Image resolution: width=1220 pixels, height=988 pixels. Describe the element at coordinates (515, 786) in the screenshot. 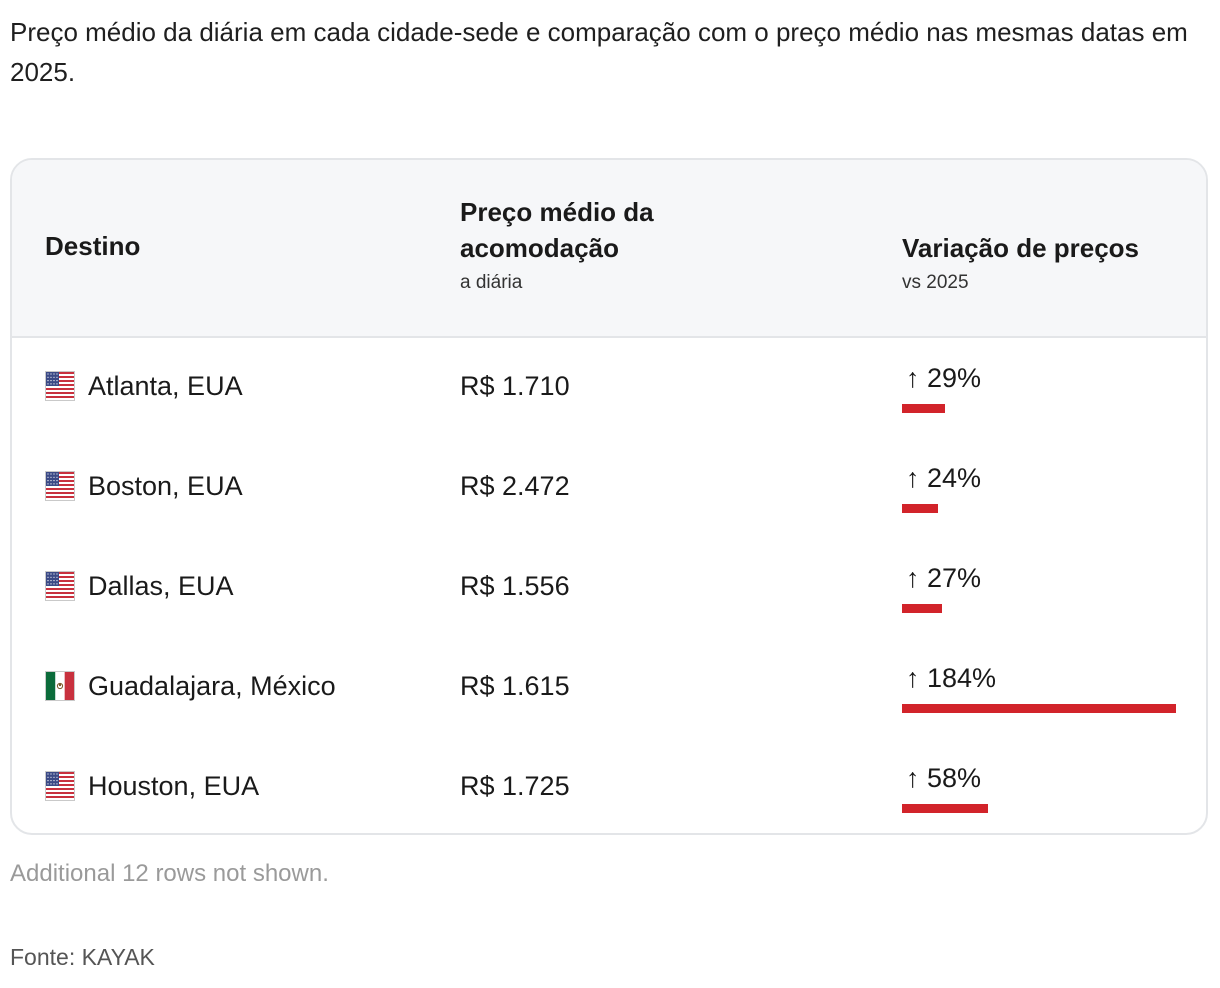

I see `preco-cell: R$ 1.725` at that location.